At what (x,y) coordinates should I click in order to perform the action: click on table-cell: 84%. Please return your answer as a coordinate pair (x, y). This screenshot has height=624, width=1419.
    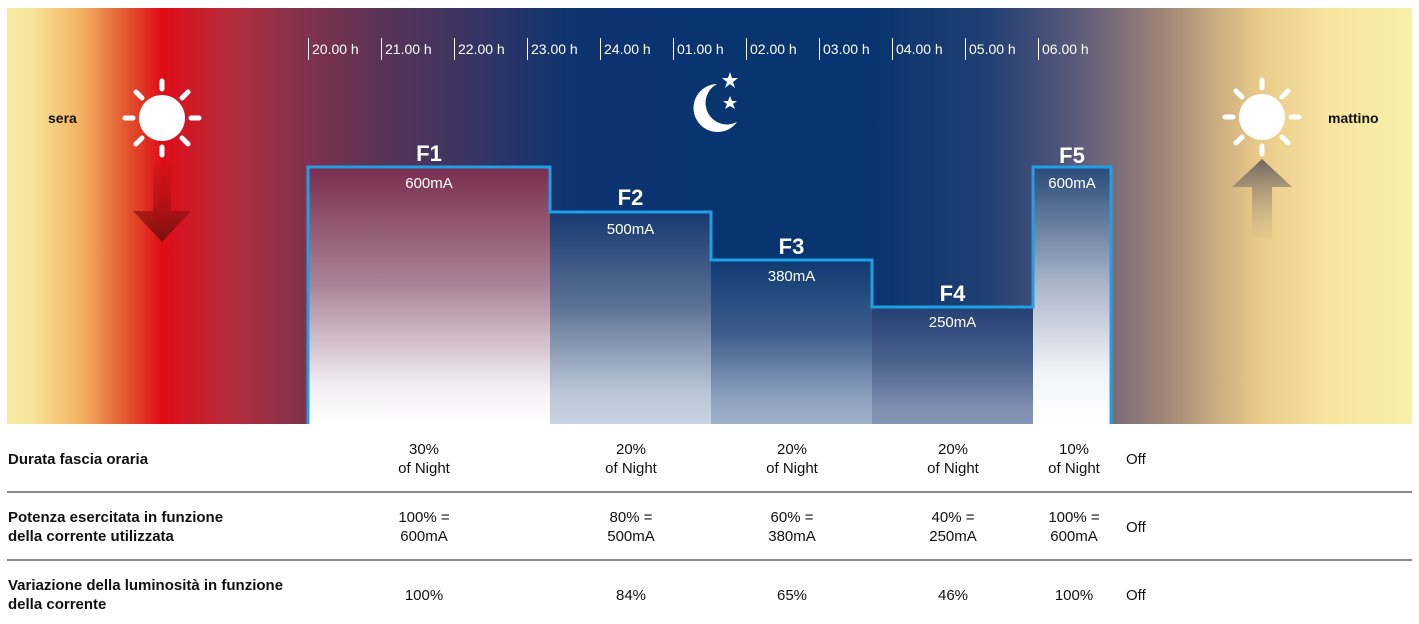
    Looking at the image, I should click on (631, 595).